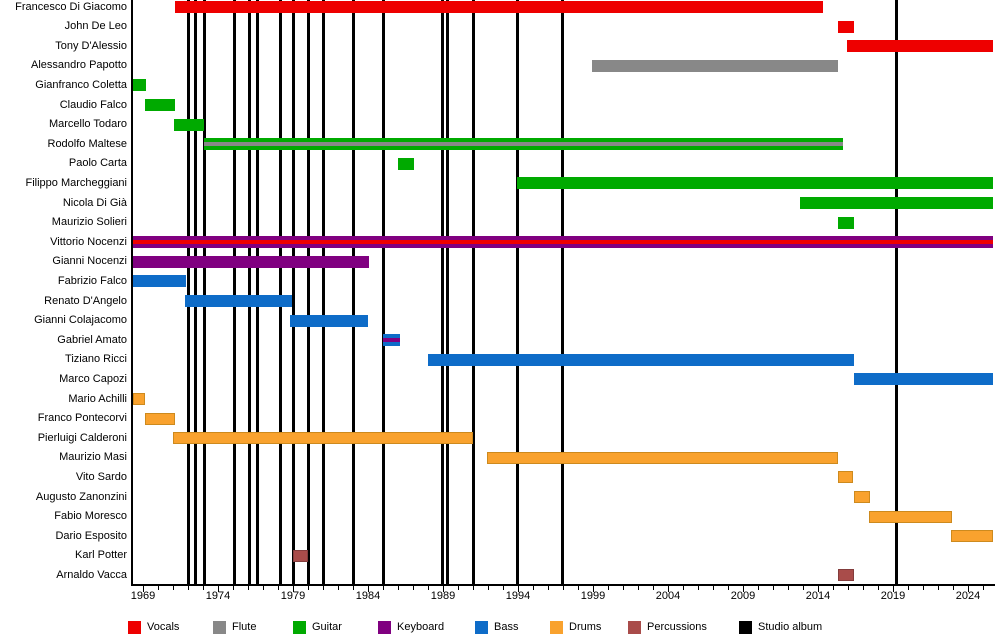  Describe the element at coordinates (93, 378) in the screenshot. I see `member-label: Marco Capozi` at that location.